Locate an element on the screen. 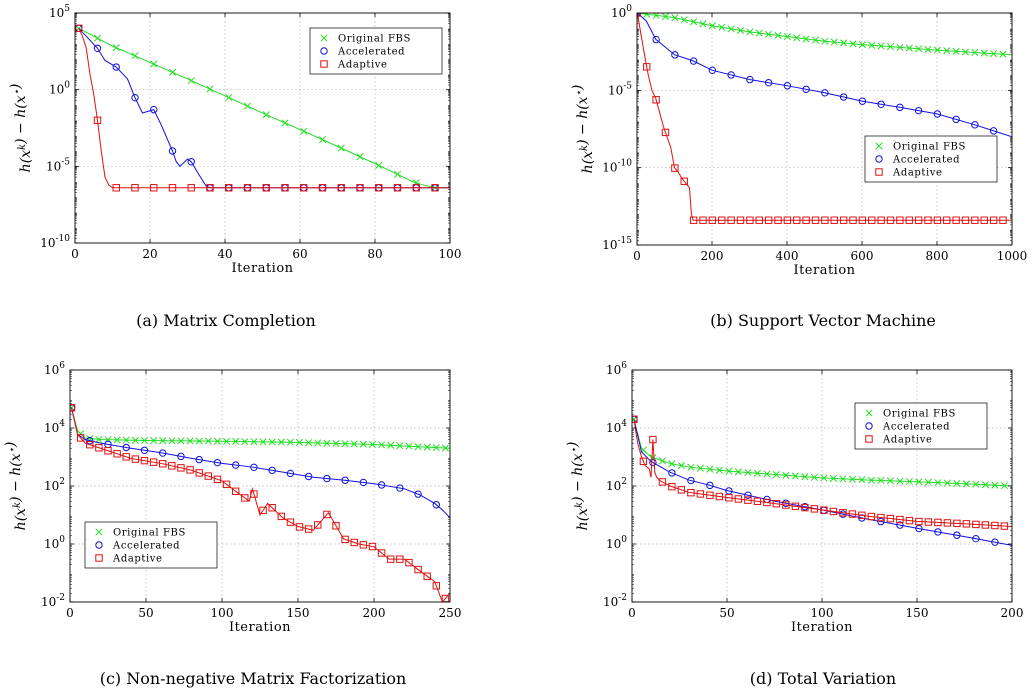  x-tick-label: 20 is located at coordinates (149, 254).